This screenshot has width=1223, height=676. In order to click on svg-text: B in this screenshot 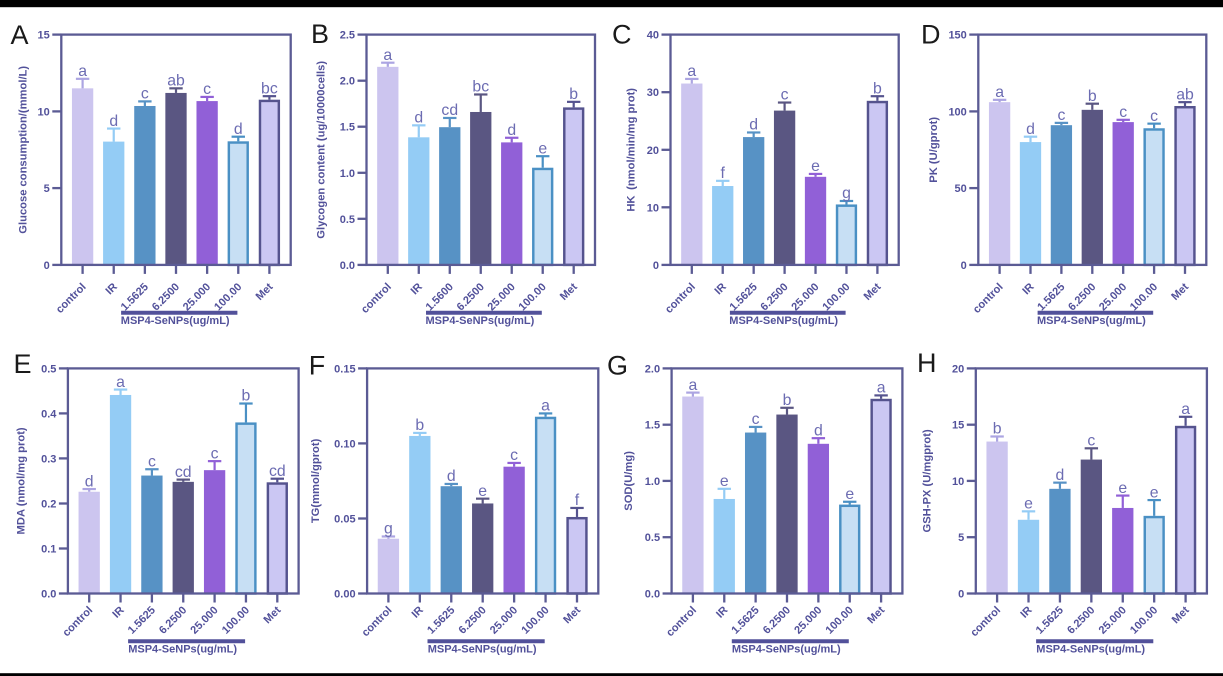, I will do `click(320, 34)`.